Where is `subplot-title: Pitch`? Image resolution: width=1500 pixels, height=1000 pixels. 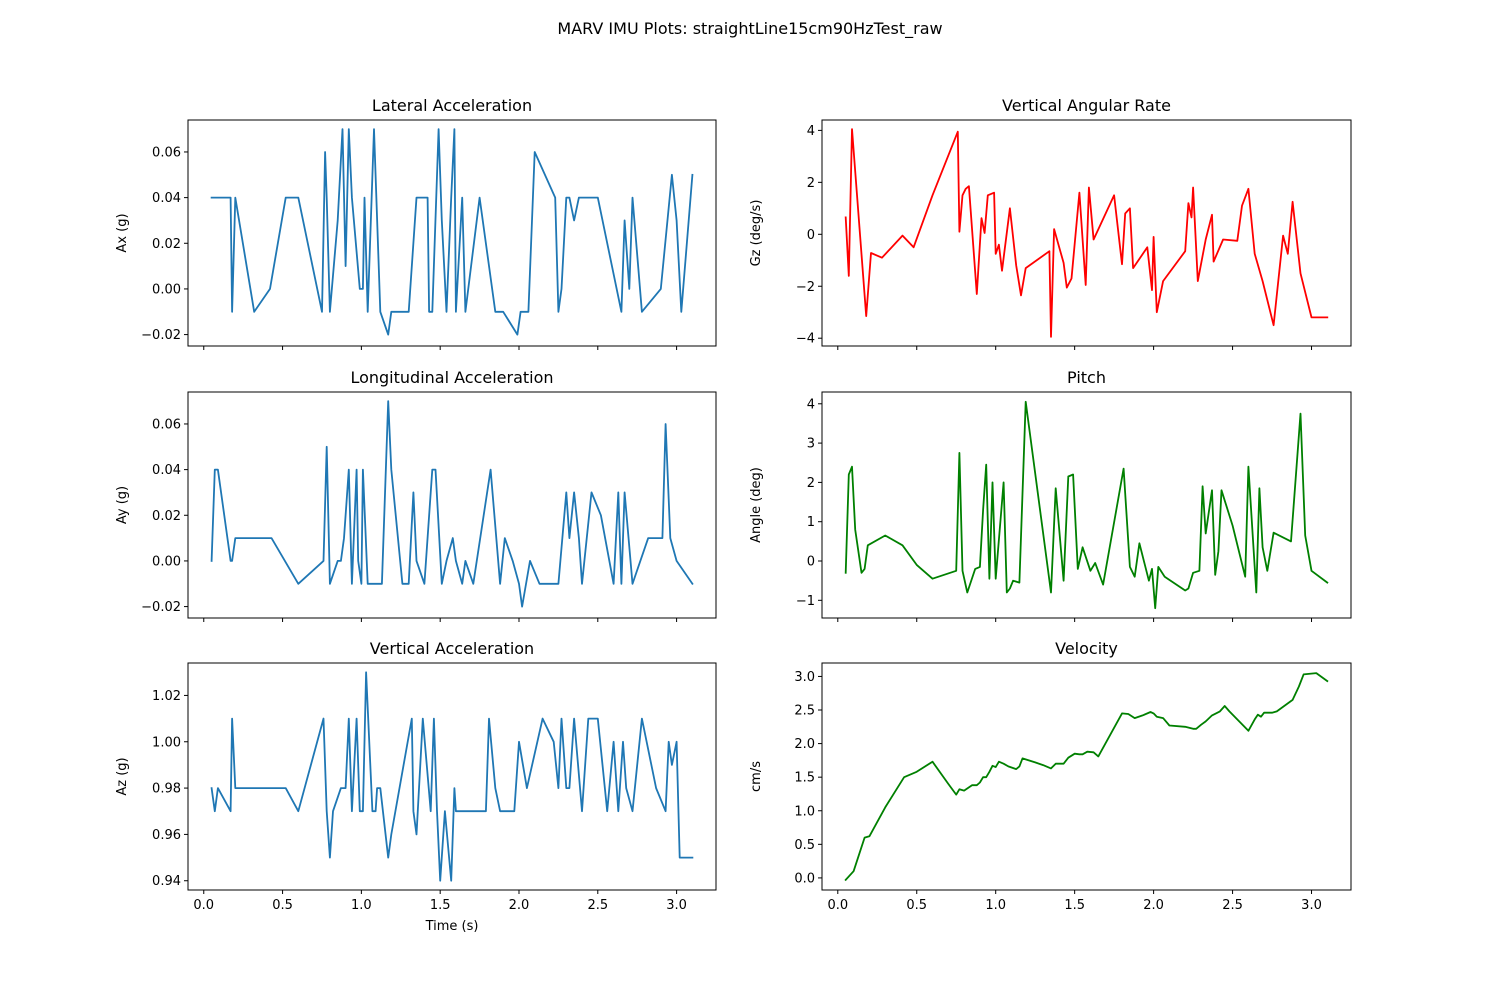 subplot-title: Pitch is located at coordinates (1086, 377).